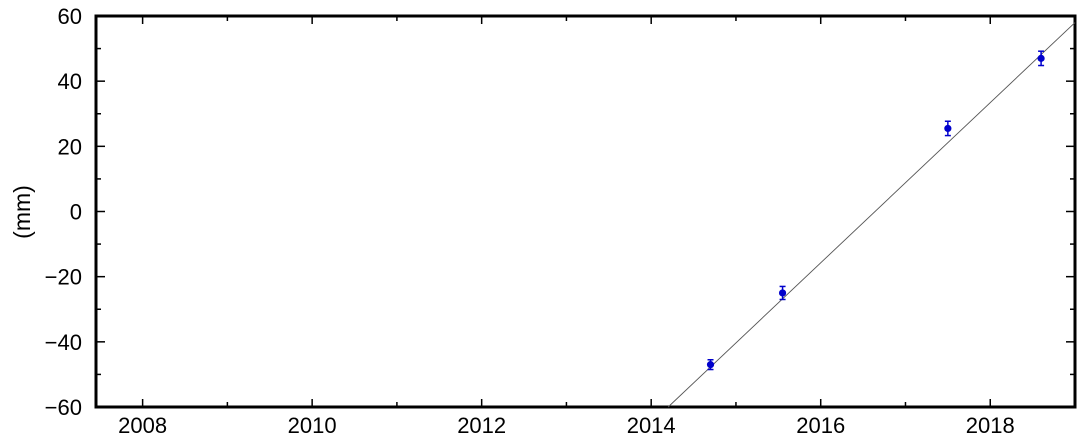 This screenshot has width=1077, height=441. What do you see at coordinates (142, 425) in the screenshot?
I see `x-tick-label: 2008` at bounding box center [142, 425].